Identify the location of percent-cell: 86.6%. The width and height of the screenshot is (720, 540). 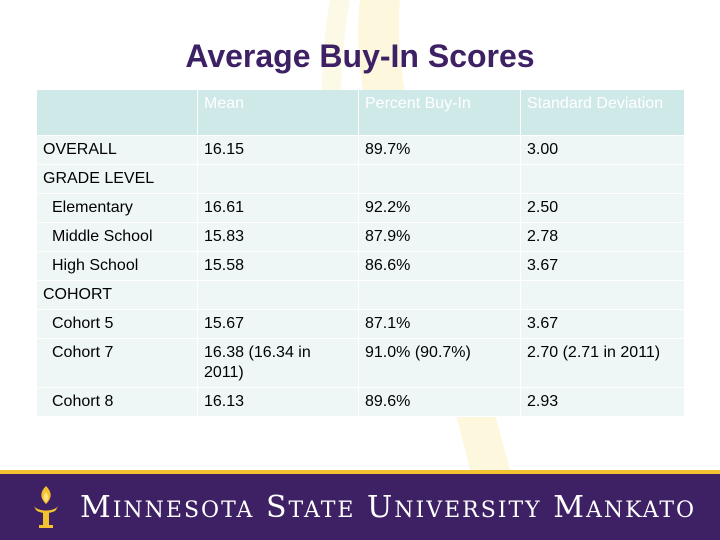
(440, 266).